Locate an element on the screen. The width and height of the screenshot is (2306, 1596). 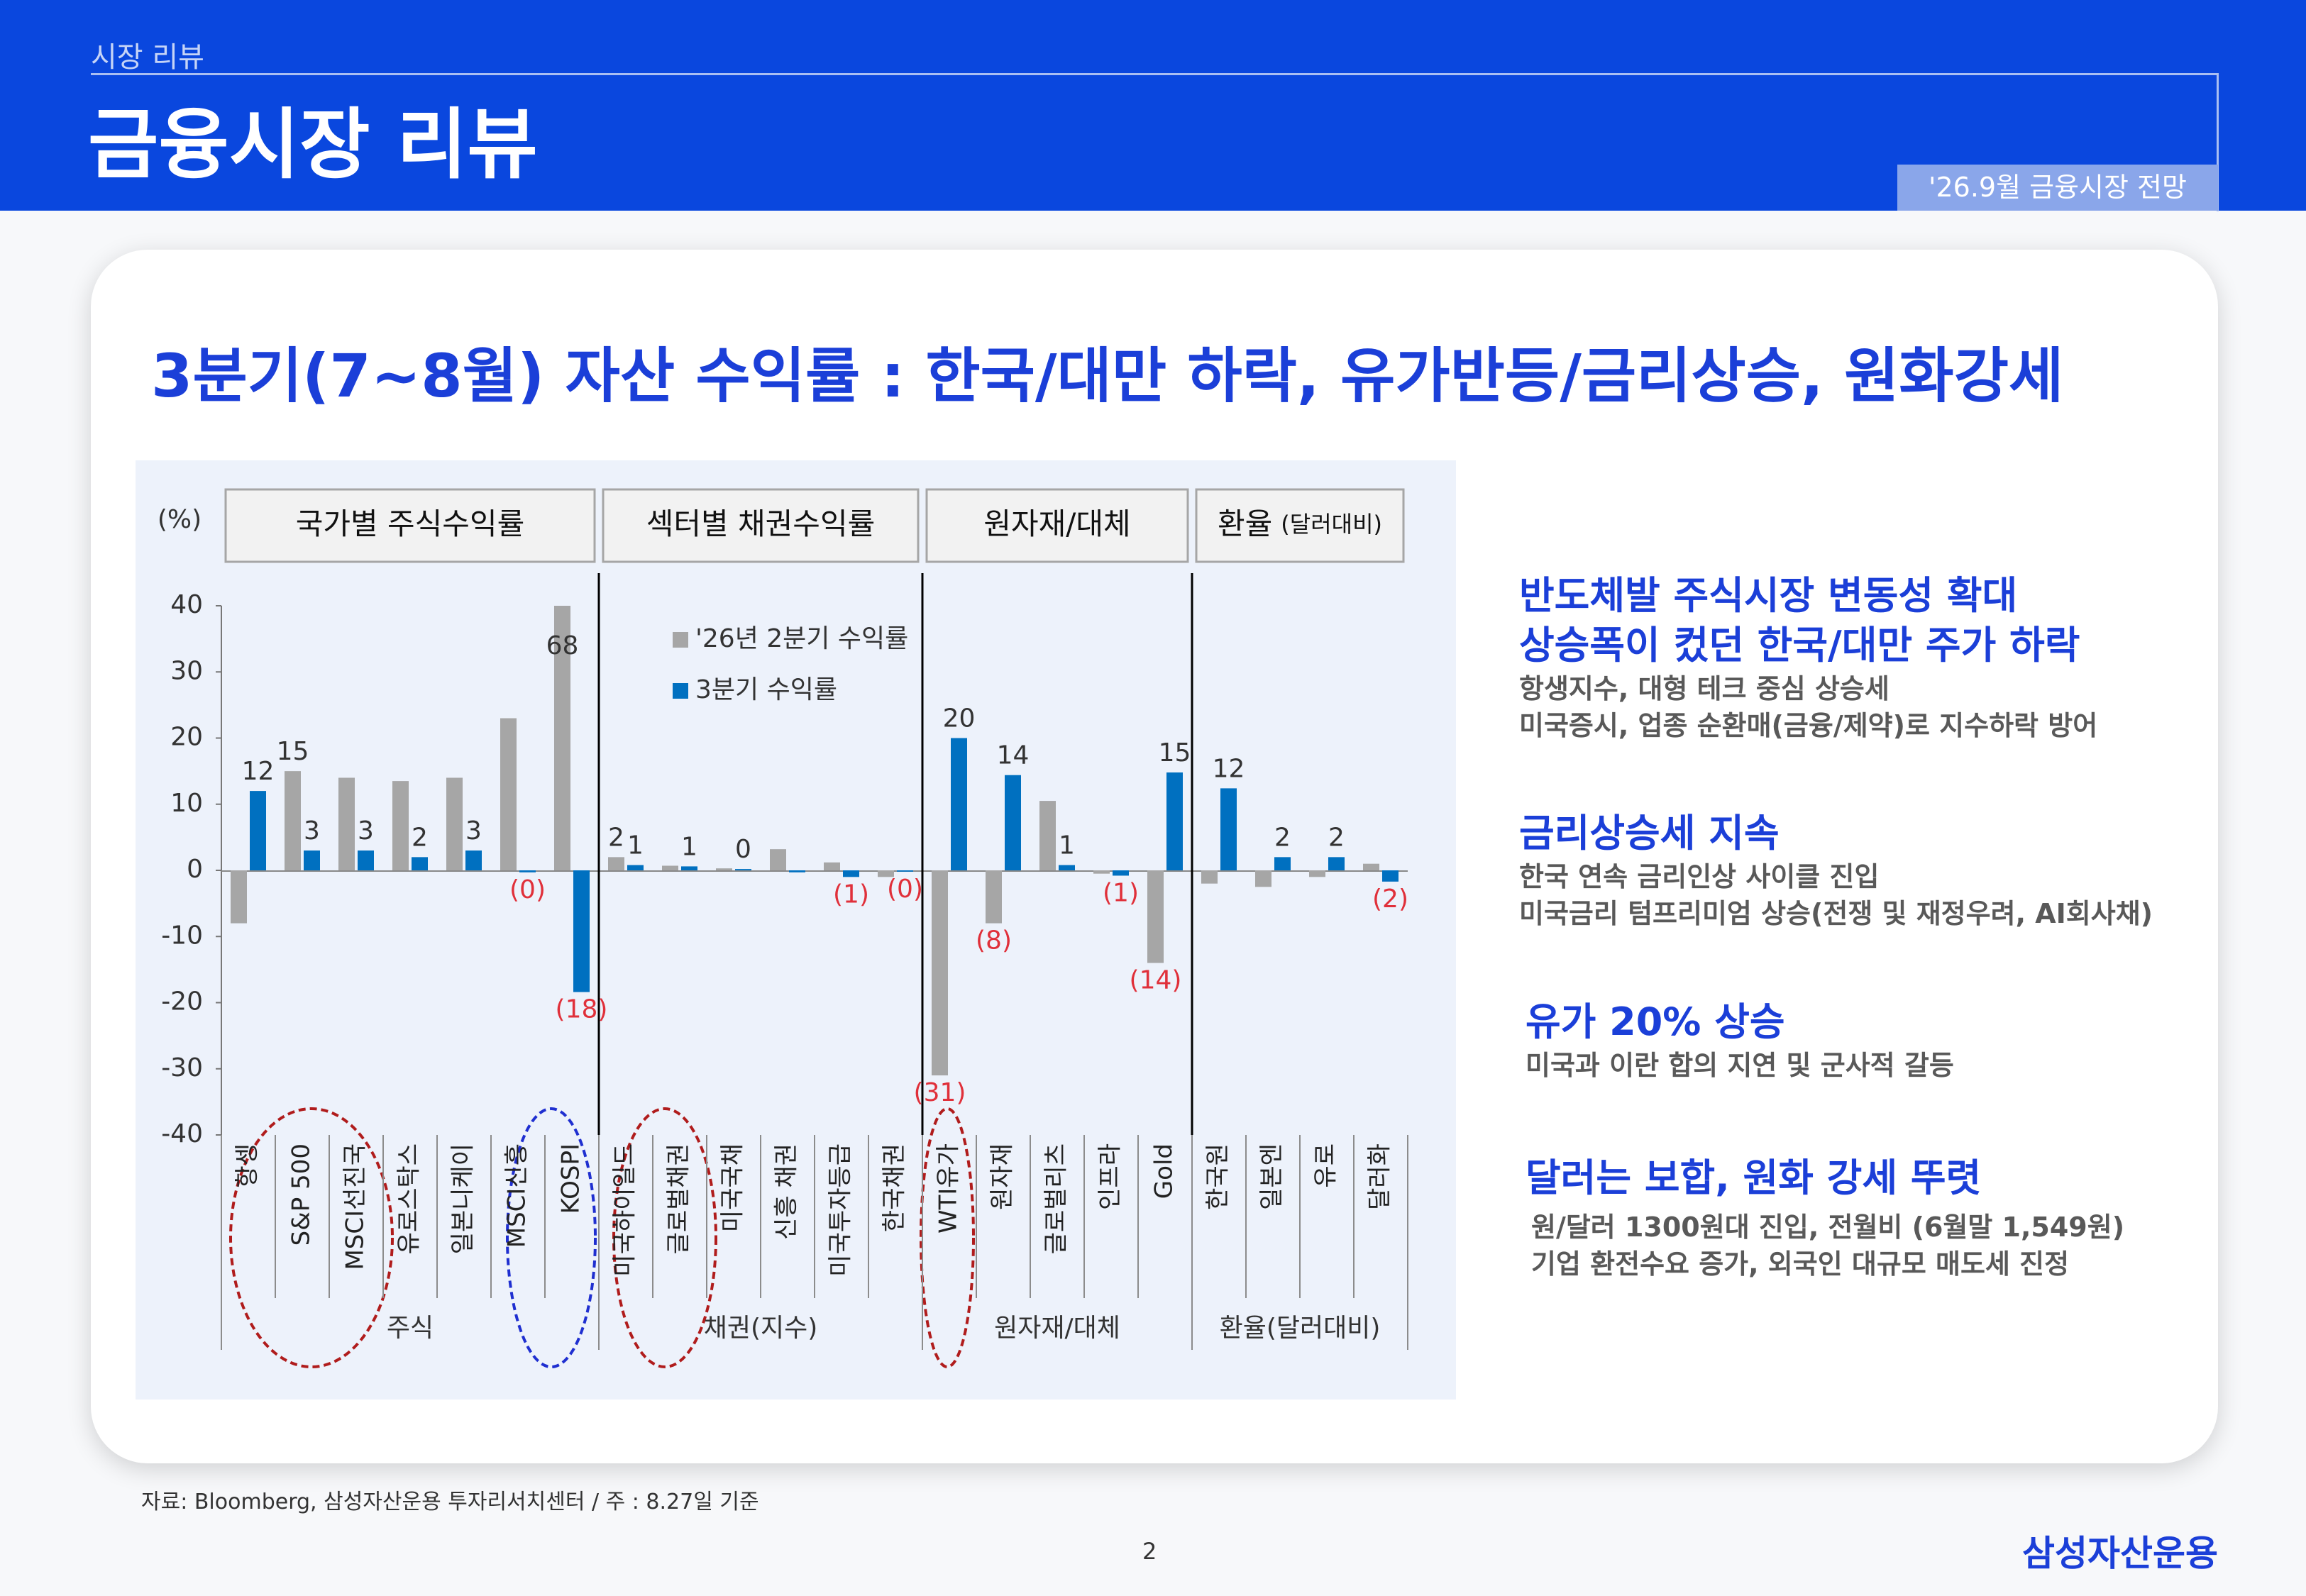
group-header: 섹터별 채권수익률 is located at coordinates (760, 523).